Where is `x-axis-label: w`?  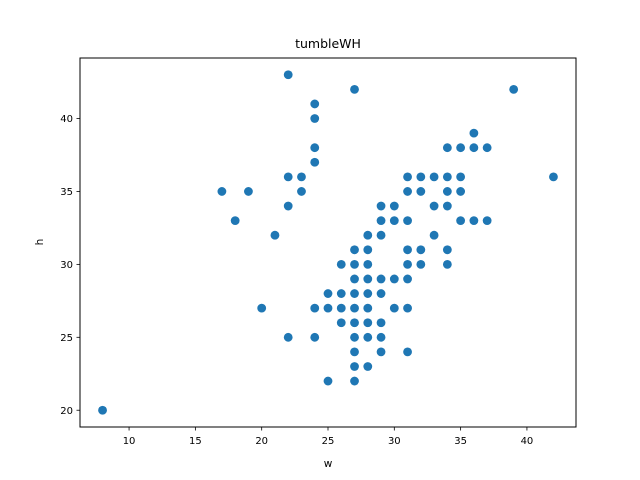
x-axis-label: w is located at coordinates (328, 464).